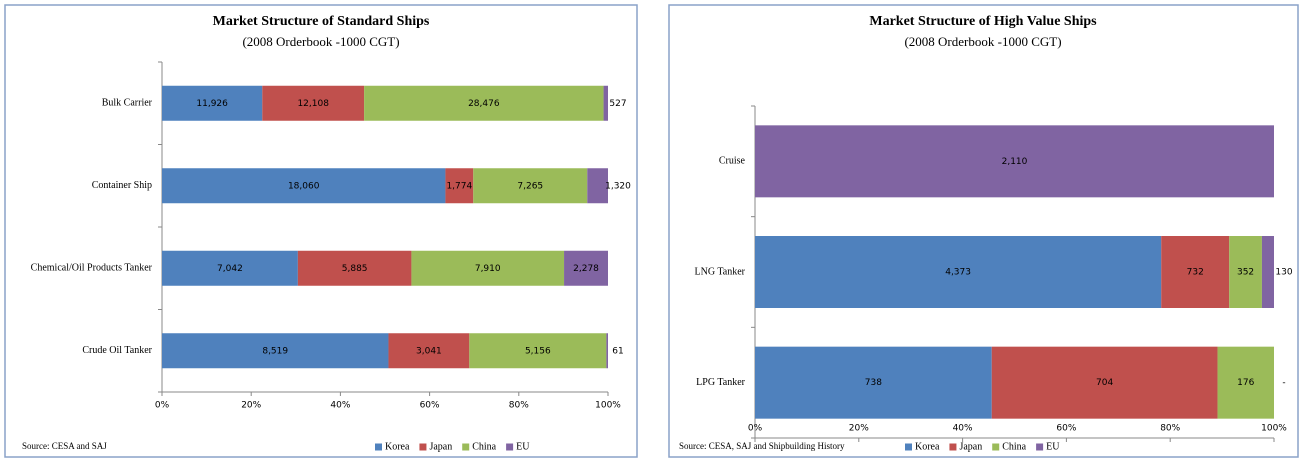 This screenshot has height=462, width=1303. I want to click on data-label: 352, so click(1245, 273).